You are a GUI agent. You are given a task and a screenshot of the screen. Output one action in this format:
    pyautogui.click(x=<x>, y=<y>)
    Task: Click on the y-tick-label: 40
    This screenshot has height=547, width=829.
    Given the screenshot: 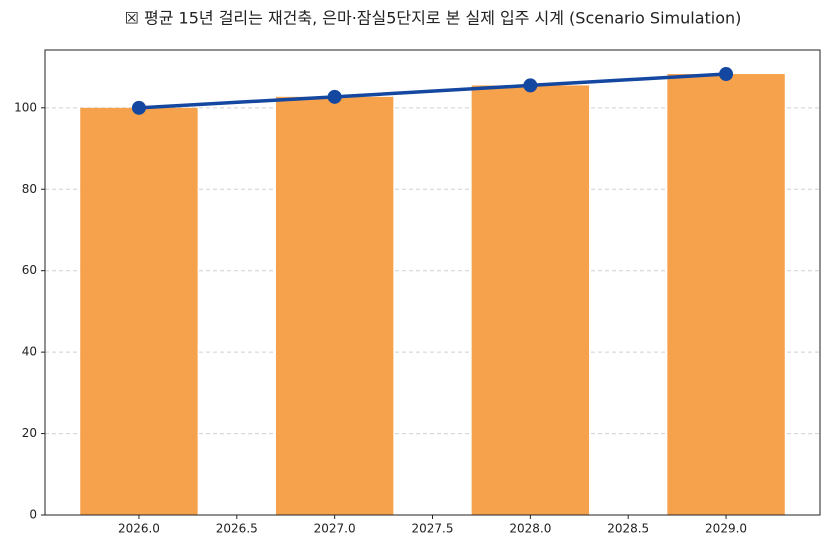 What is the action you would take?
    pyautogui.click(x=29, y=352)
    